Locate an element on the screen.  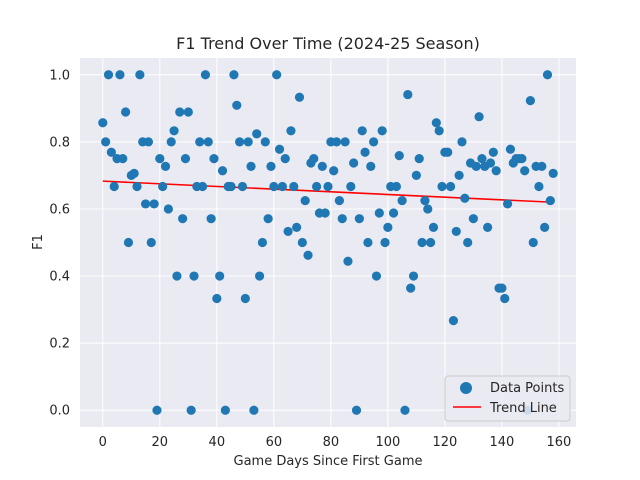
legend-box is located at coordinates (507, 398).